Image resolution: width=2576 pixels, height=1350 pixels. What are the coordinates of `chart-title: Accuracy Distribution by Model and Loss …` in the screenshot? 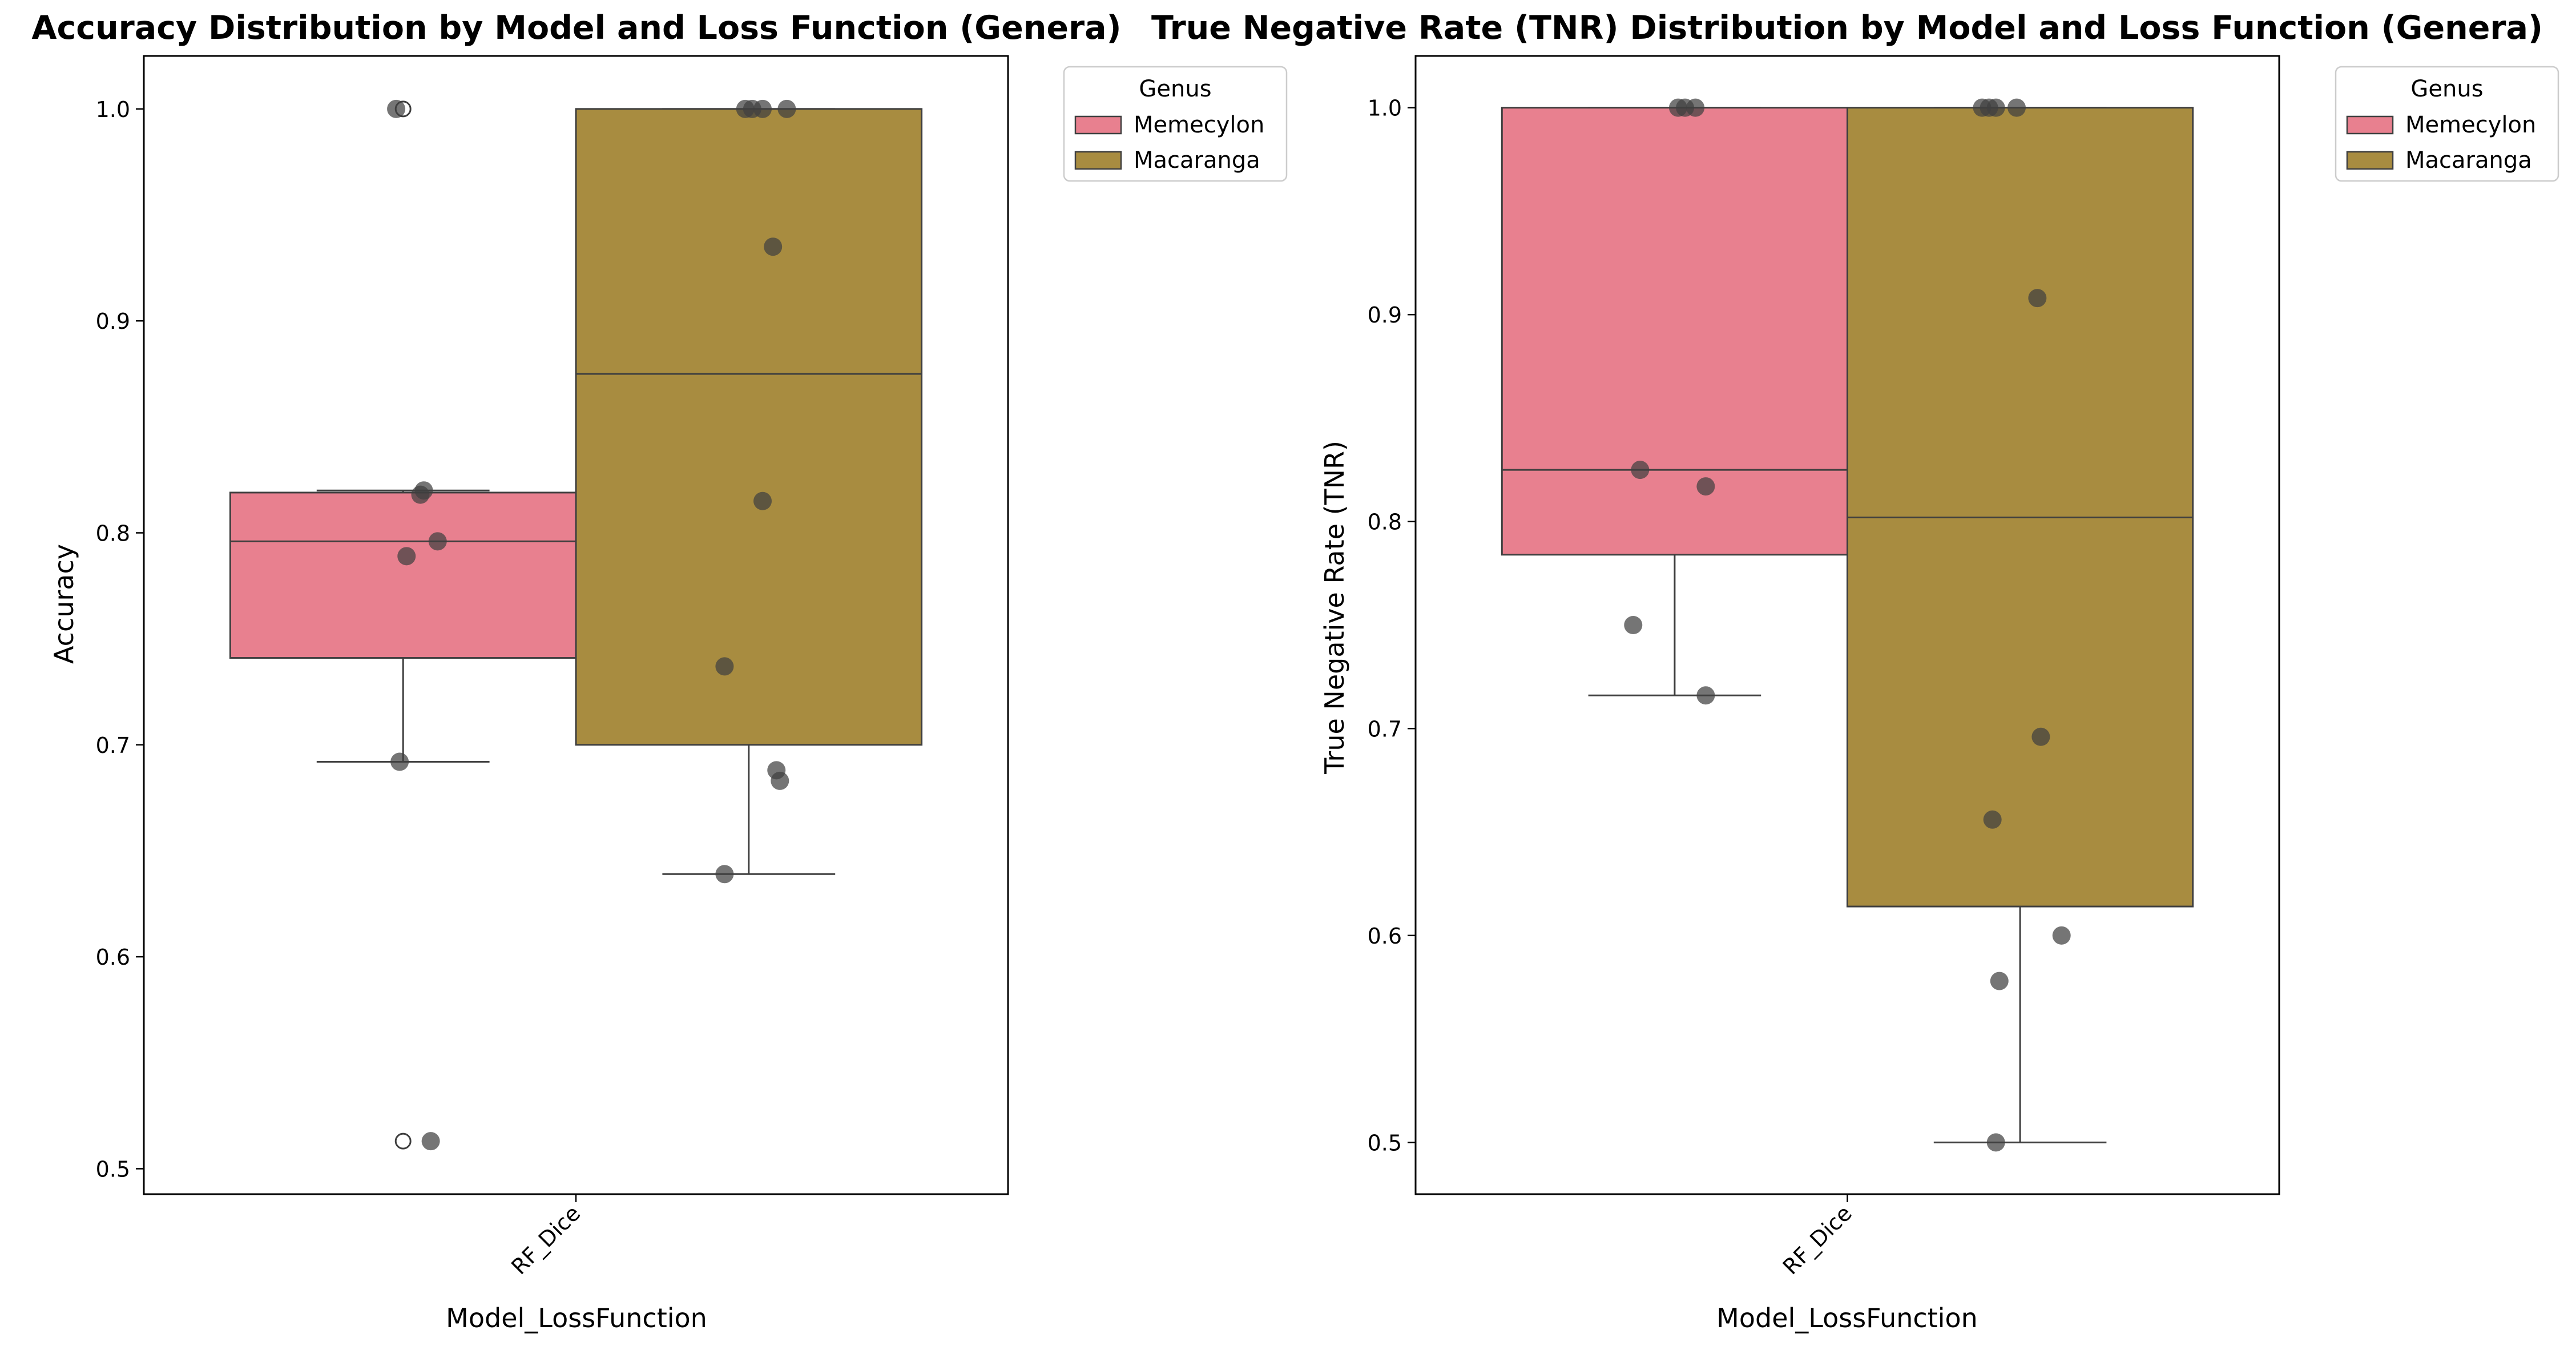 It's located at (576, 28).